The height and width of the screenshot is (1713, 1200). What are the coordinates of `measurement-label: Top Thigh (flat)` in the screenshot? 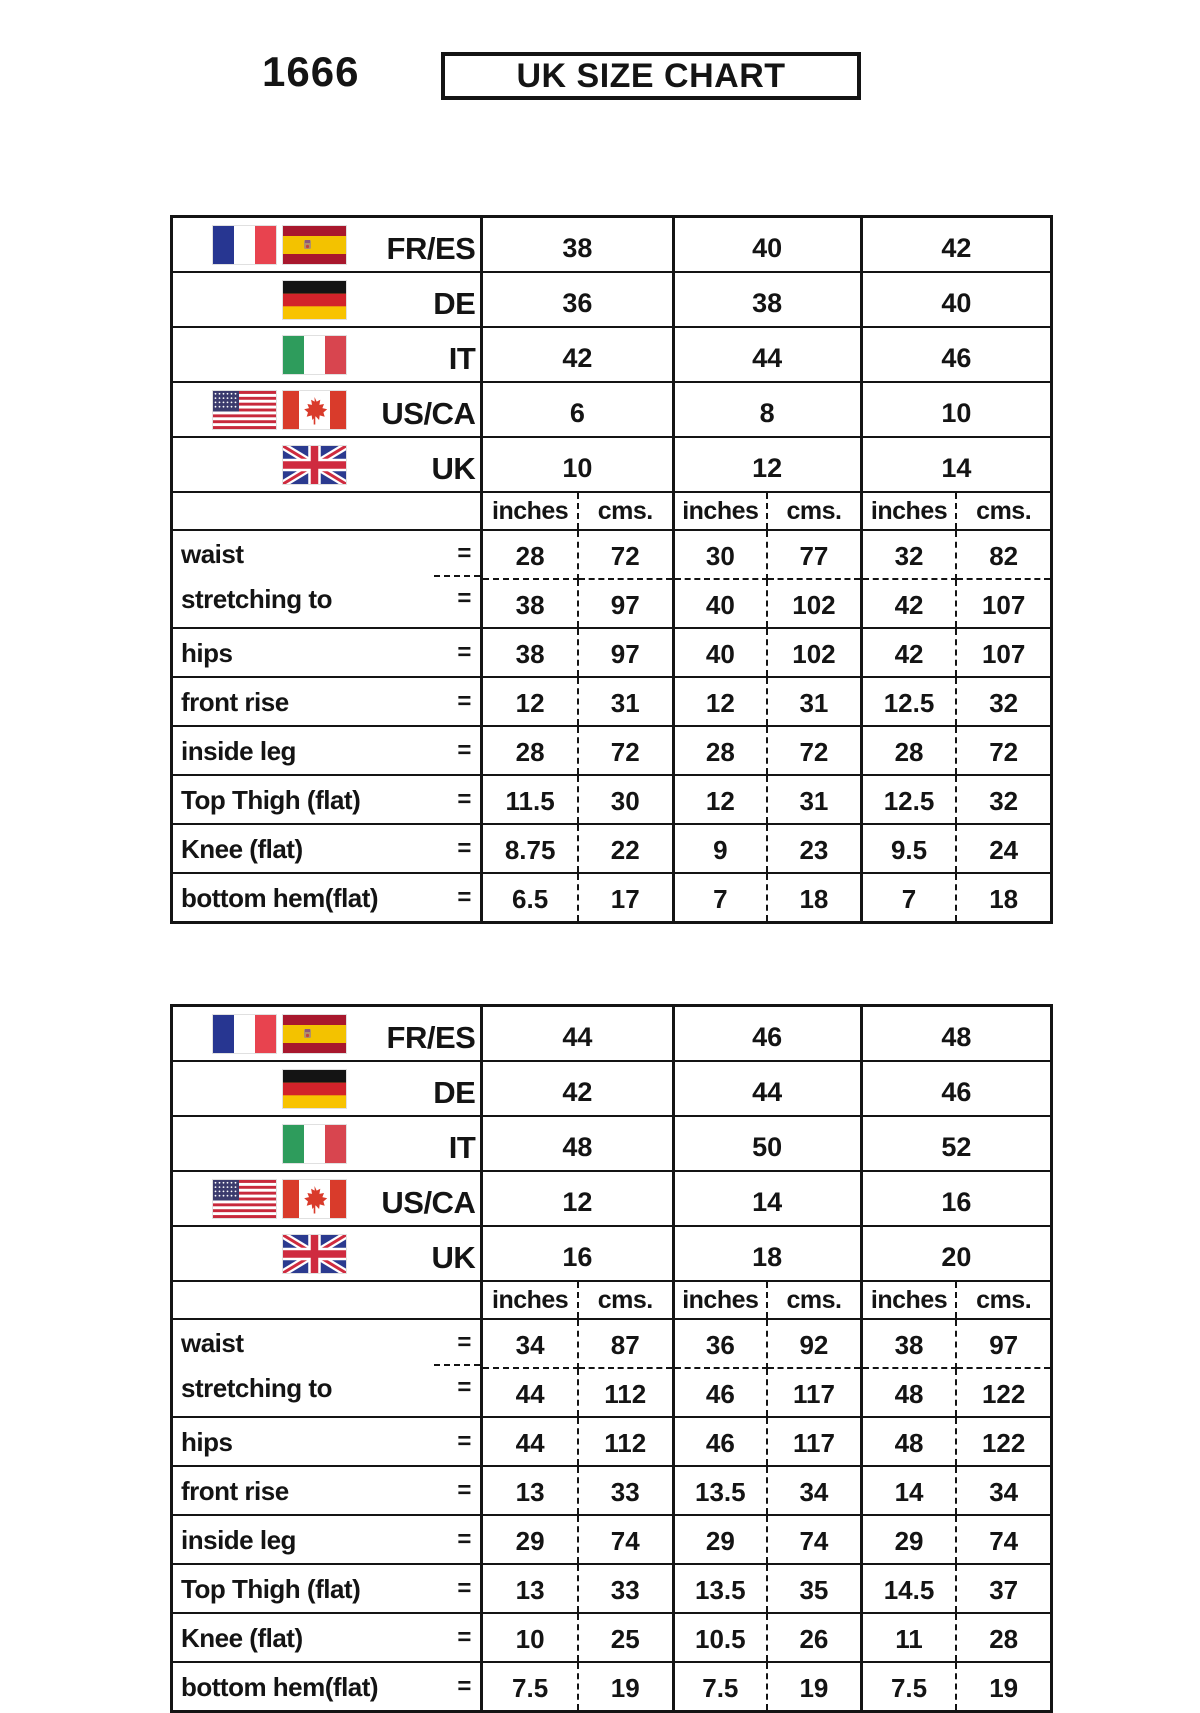 It's located at (271, 1588).